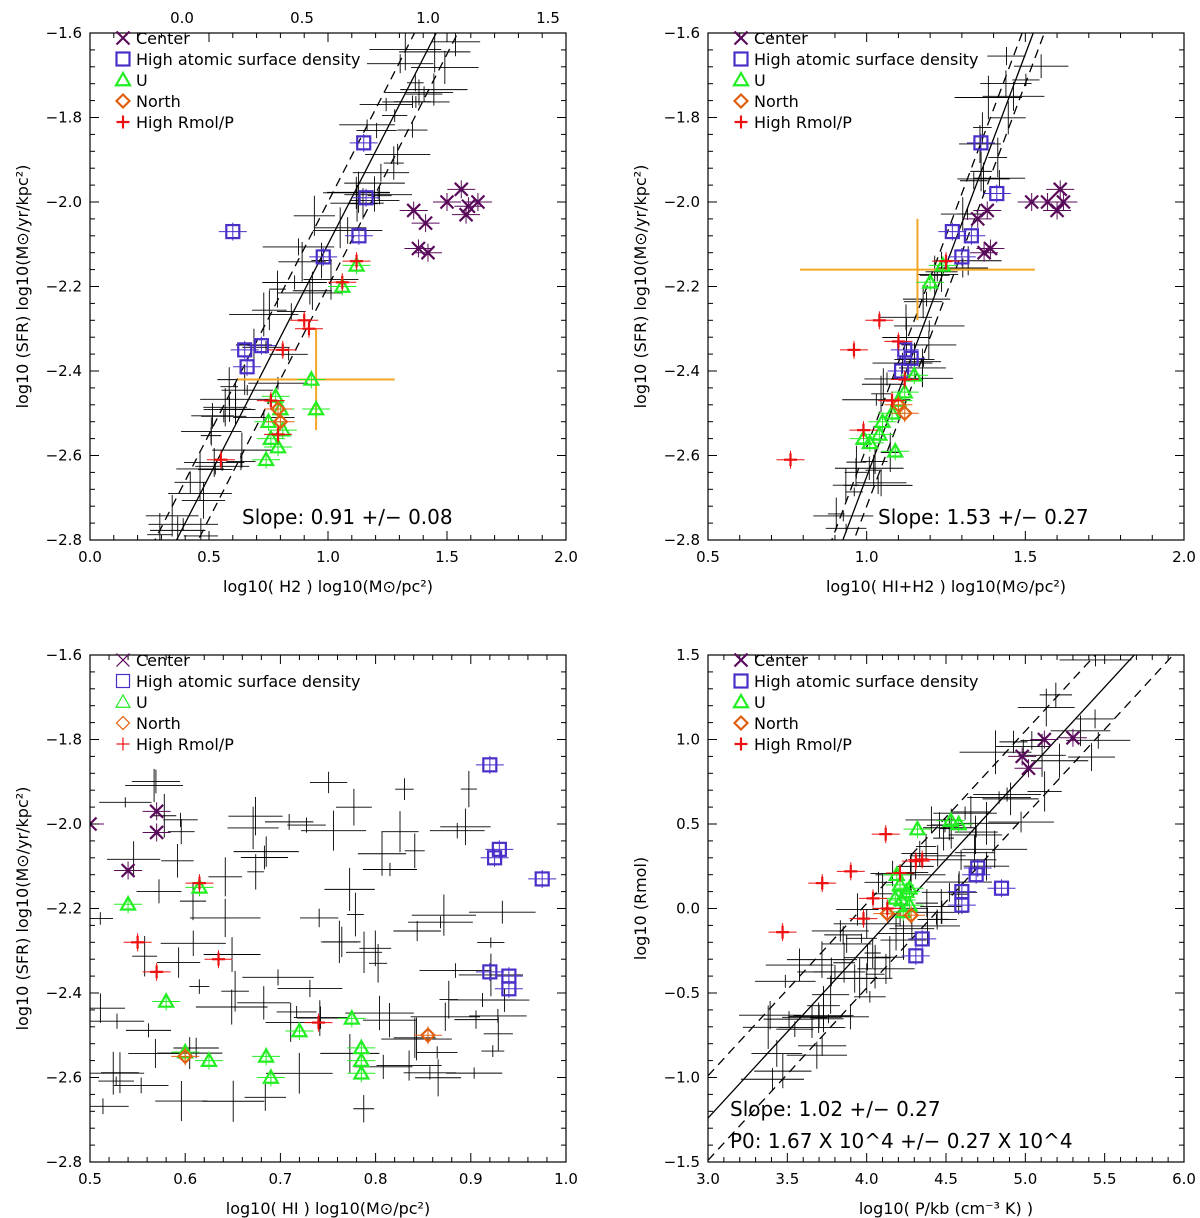  Describe the element at coordinates (803, 122) in the screenshot. I see `legend-label: High Rmol/P` at that location.